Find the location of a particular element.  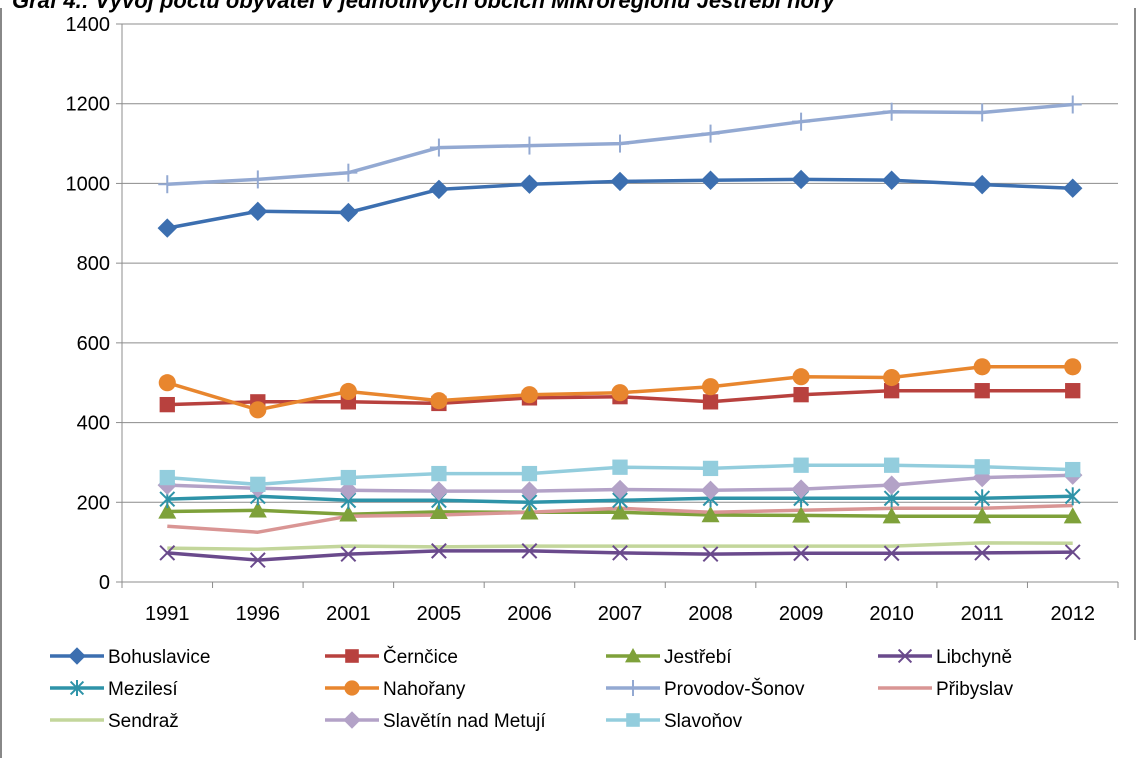

x-tick-label: 2001 is located at coordinates (348, 614).